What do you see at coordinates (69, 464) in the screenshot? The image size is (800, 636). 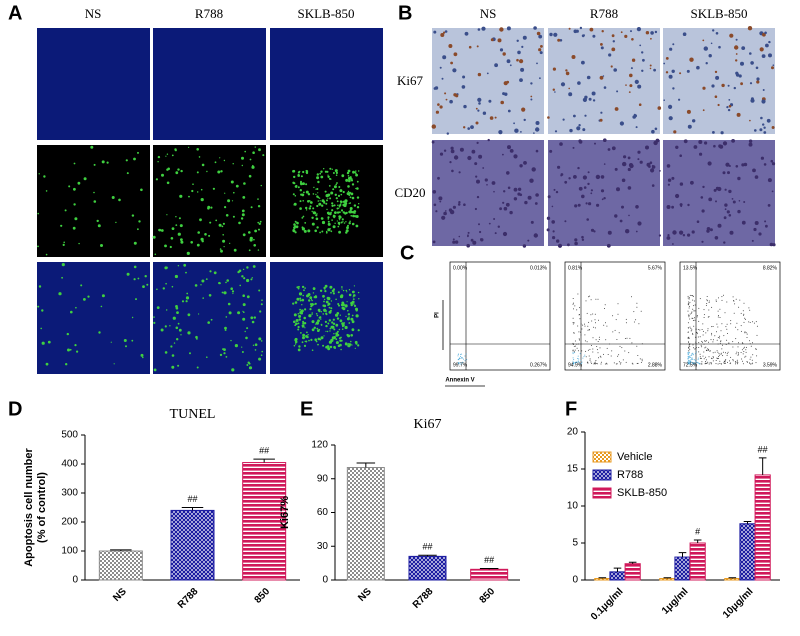 I see `y-tick-label: 400` at bounding box center [69, 464].